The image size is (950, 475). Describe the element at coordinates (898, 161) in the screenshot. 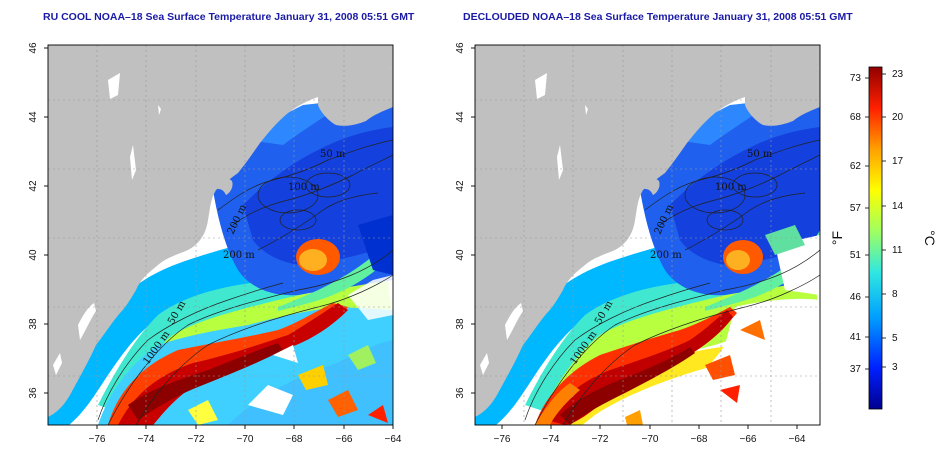

I see `colorbar-c-tick-17: 17` at that location.